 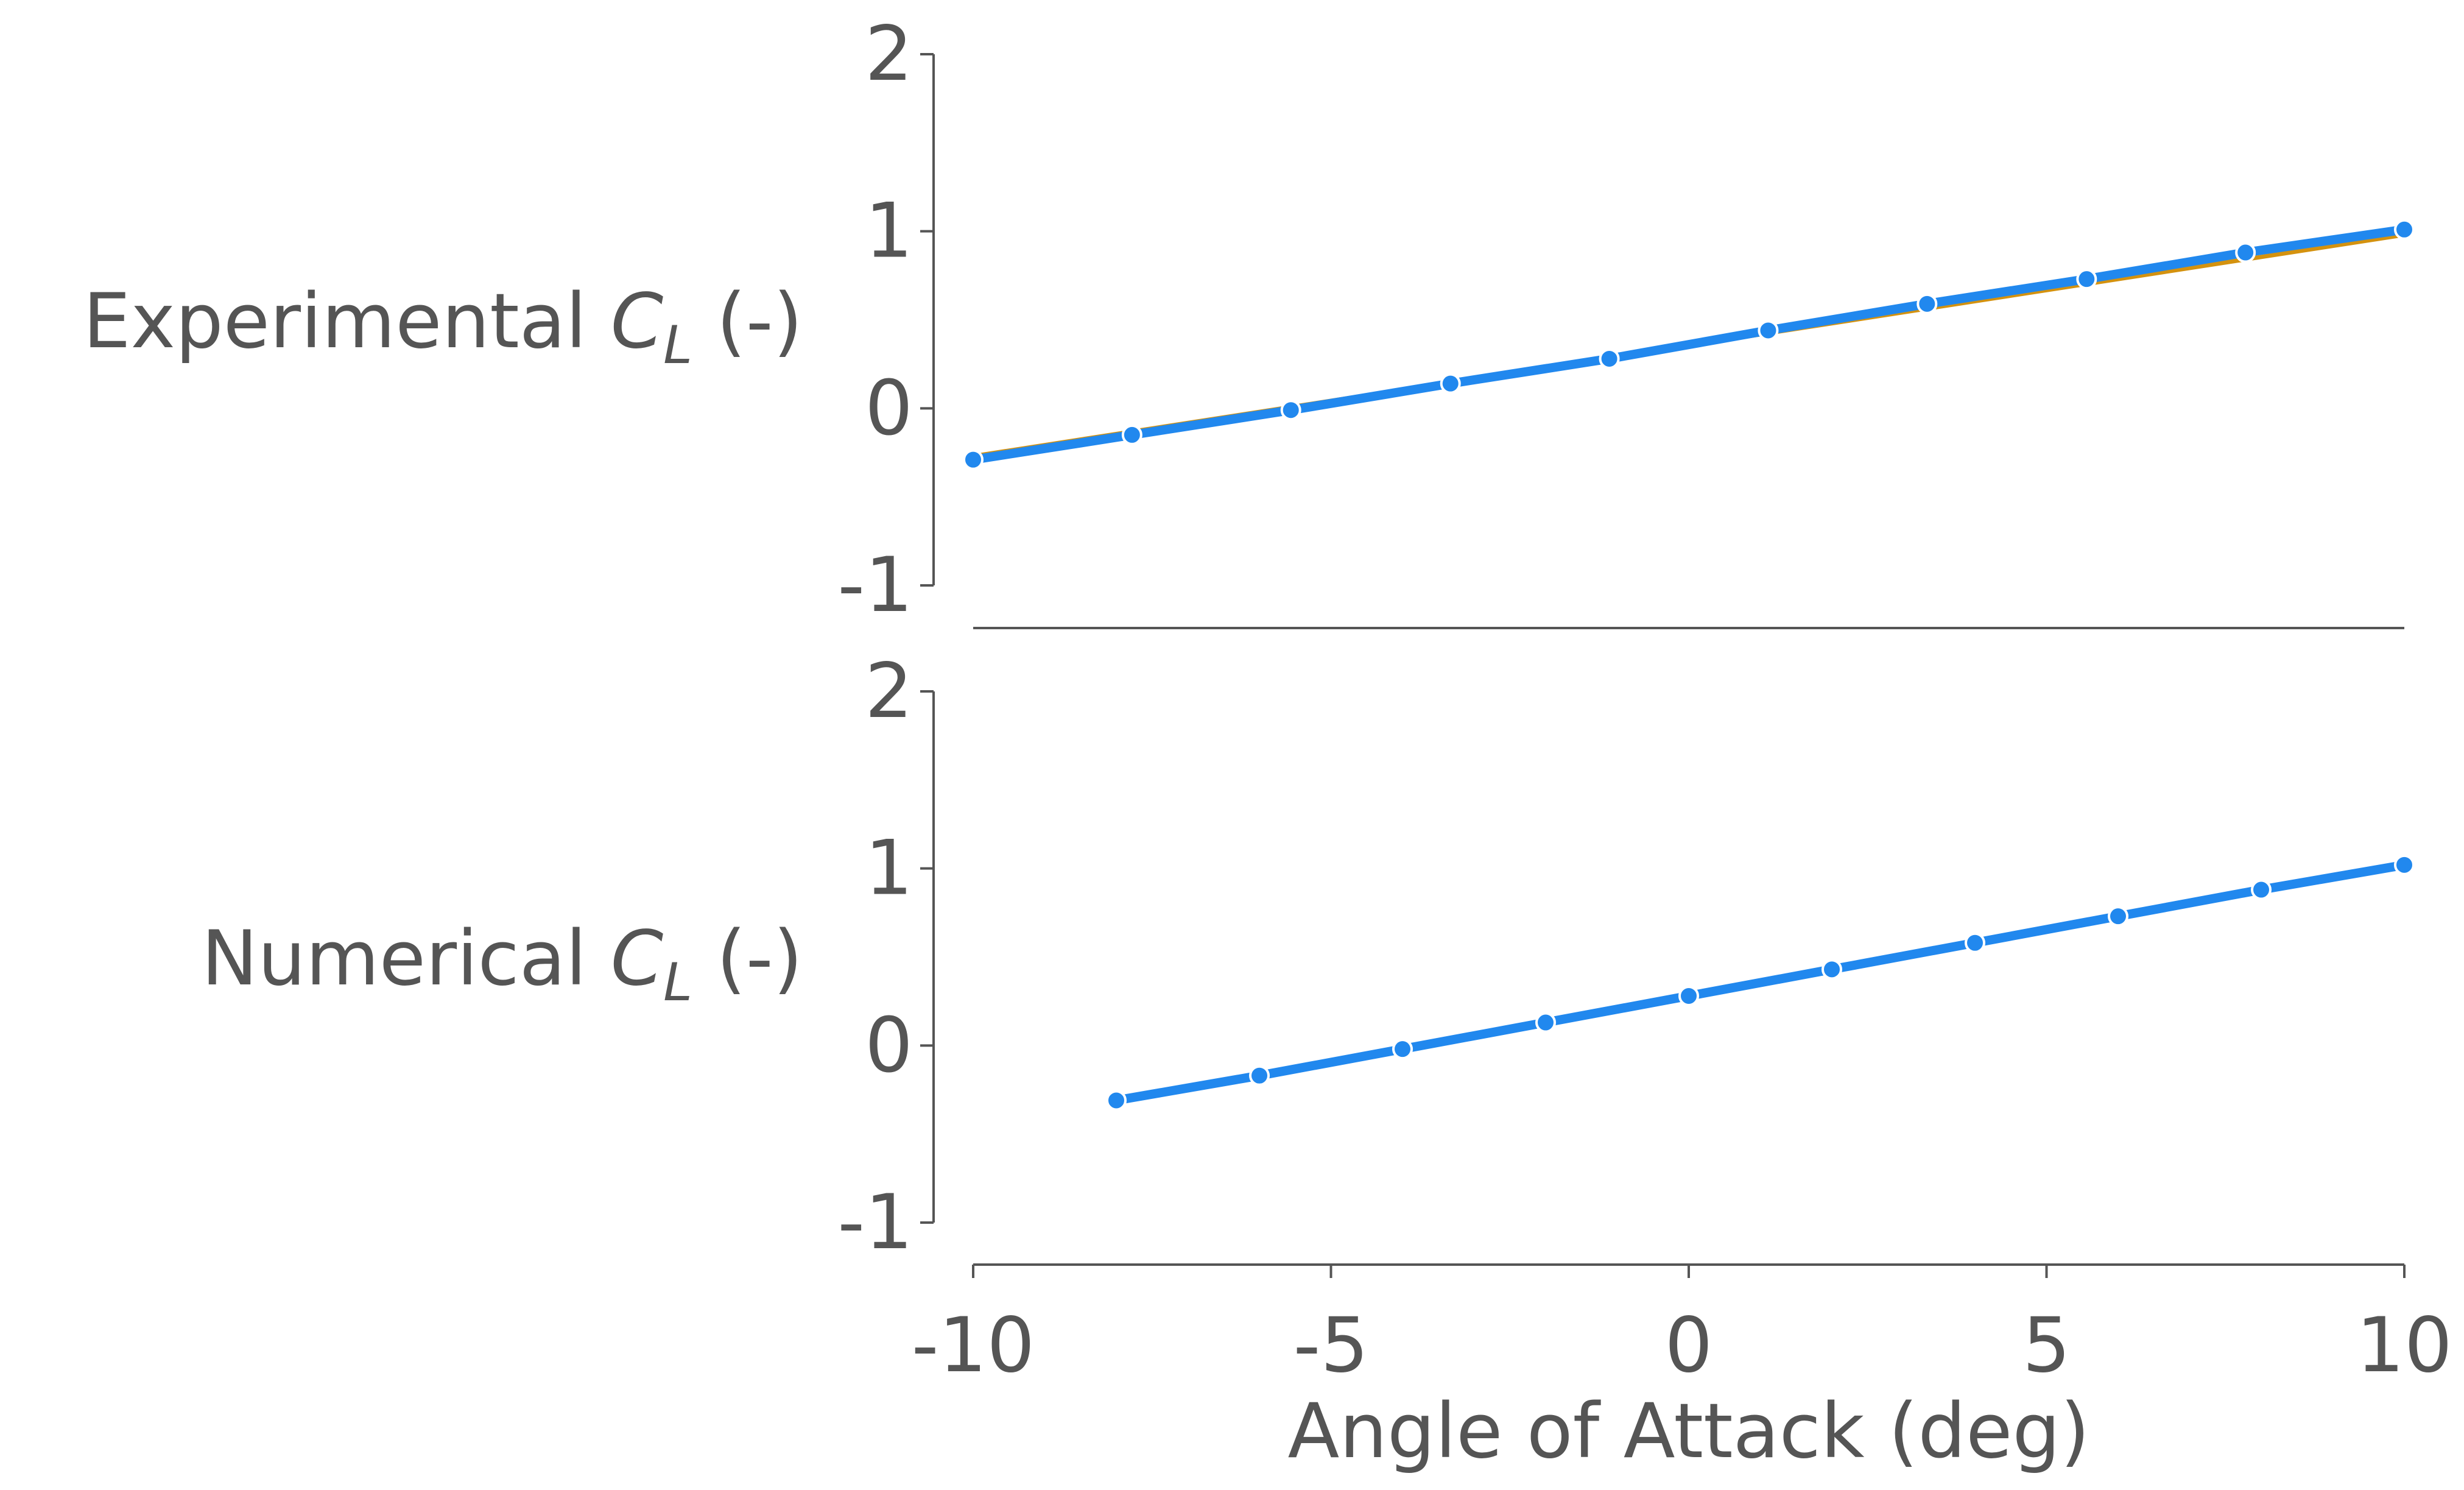 I want to click on numerical-x-tick-label: 0, so click(x=1689, y=1345).